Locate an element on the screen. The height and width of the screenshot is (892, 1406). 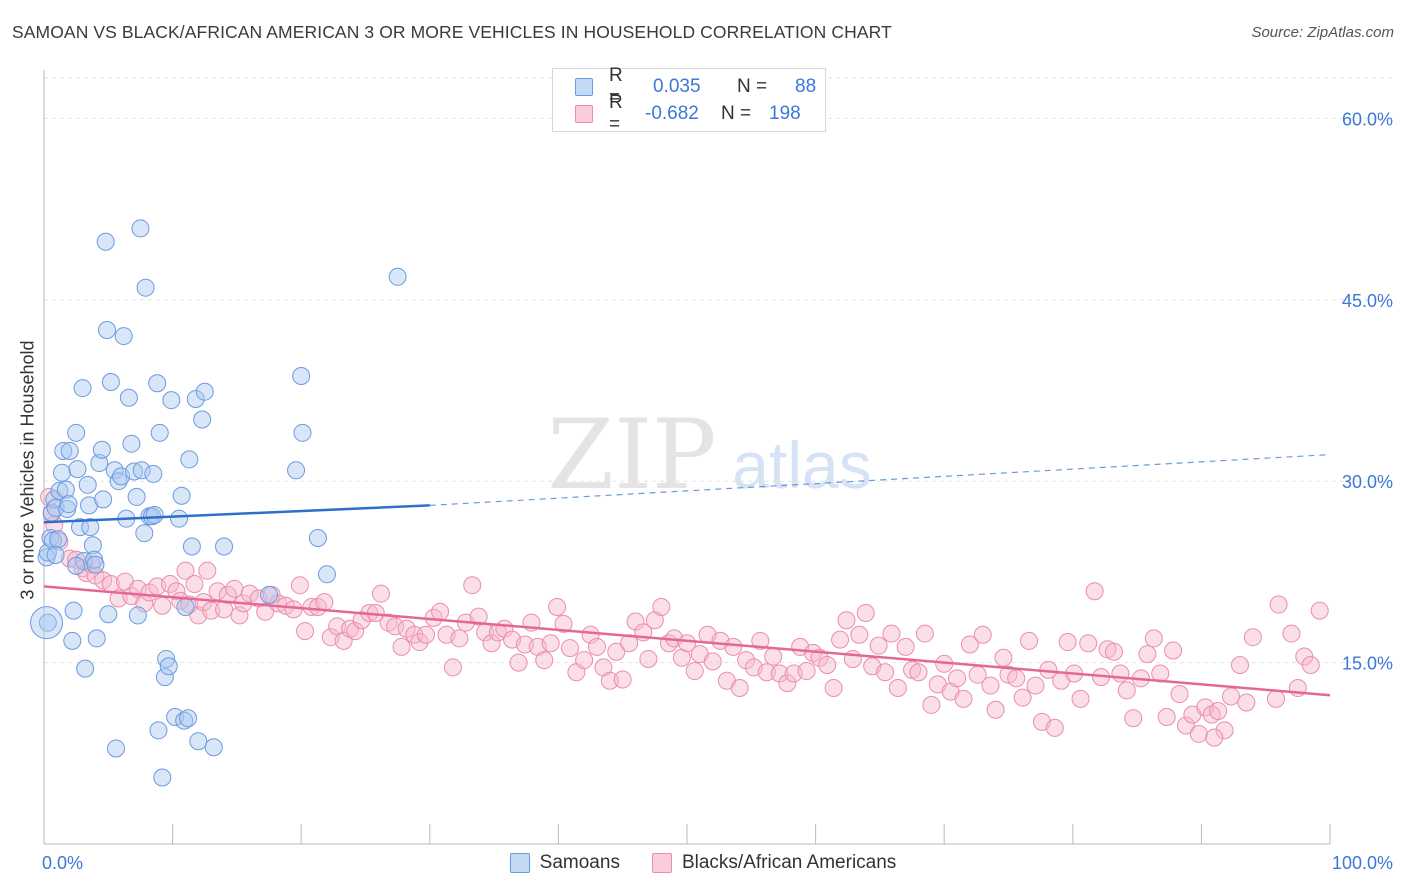
legend-swatch-samoans is located at coordinates (519, 863).